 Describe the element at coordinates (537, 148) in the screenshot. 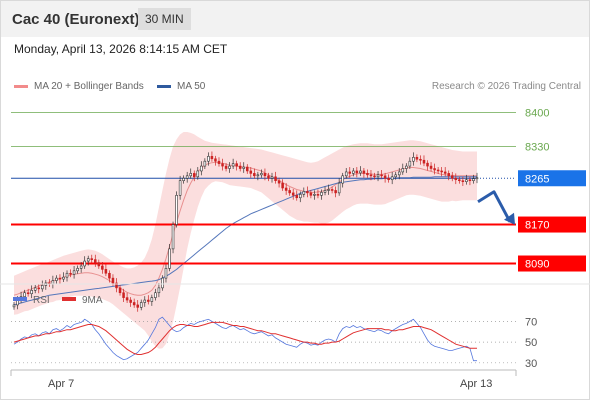

I see `resistance-label: 8330` at that location.